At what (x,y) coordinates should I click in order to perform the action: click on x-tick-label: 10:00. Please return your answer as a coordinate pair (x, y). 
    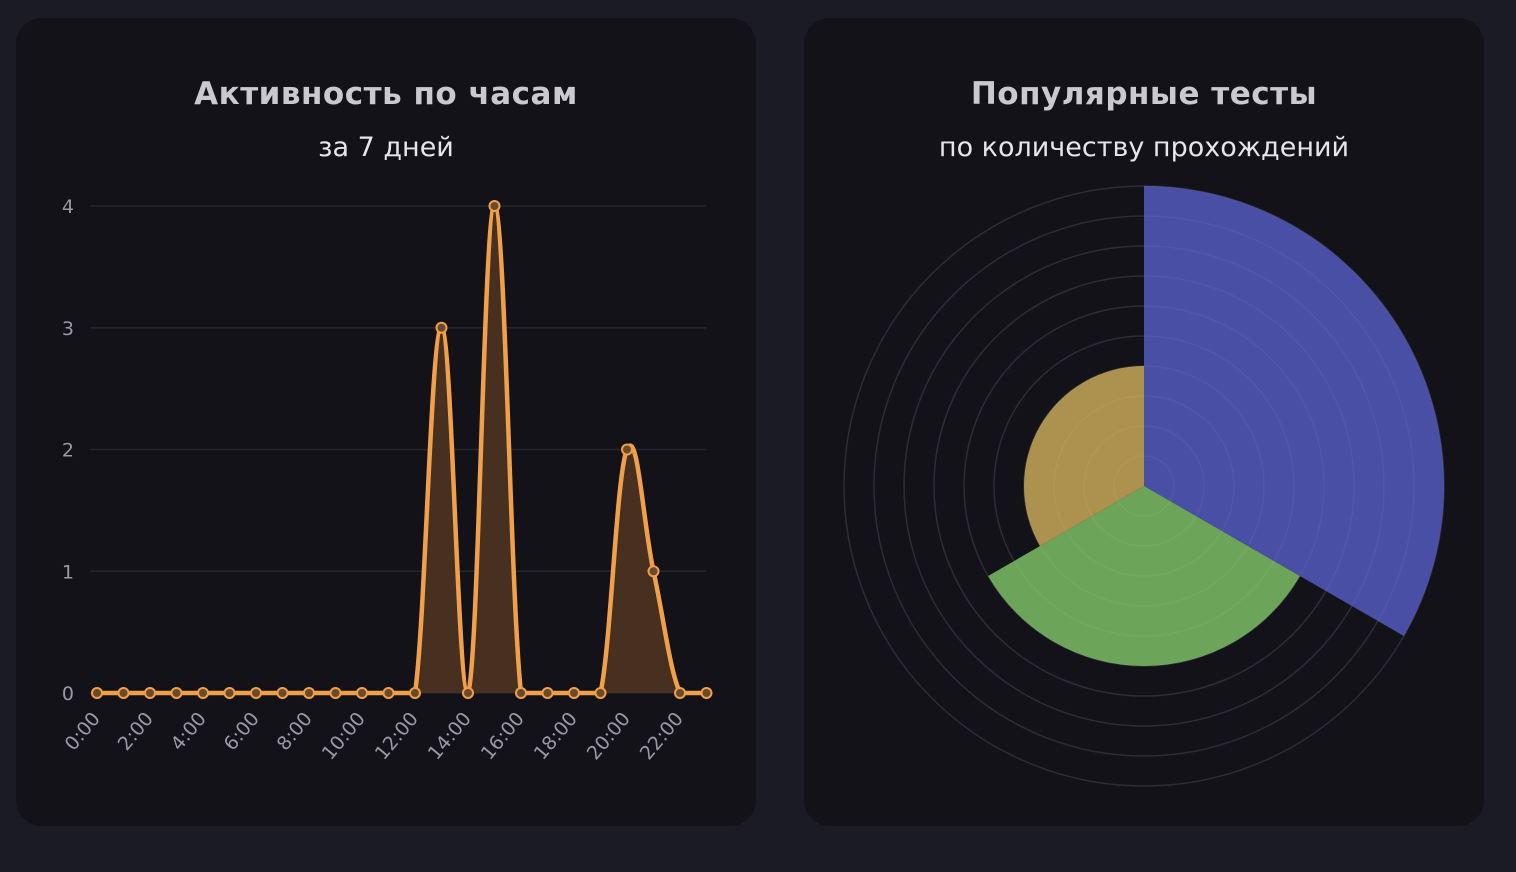
    Looking at the image, I should click on (344, 736).